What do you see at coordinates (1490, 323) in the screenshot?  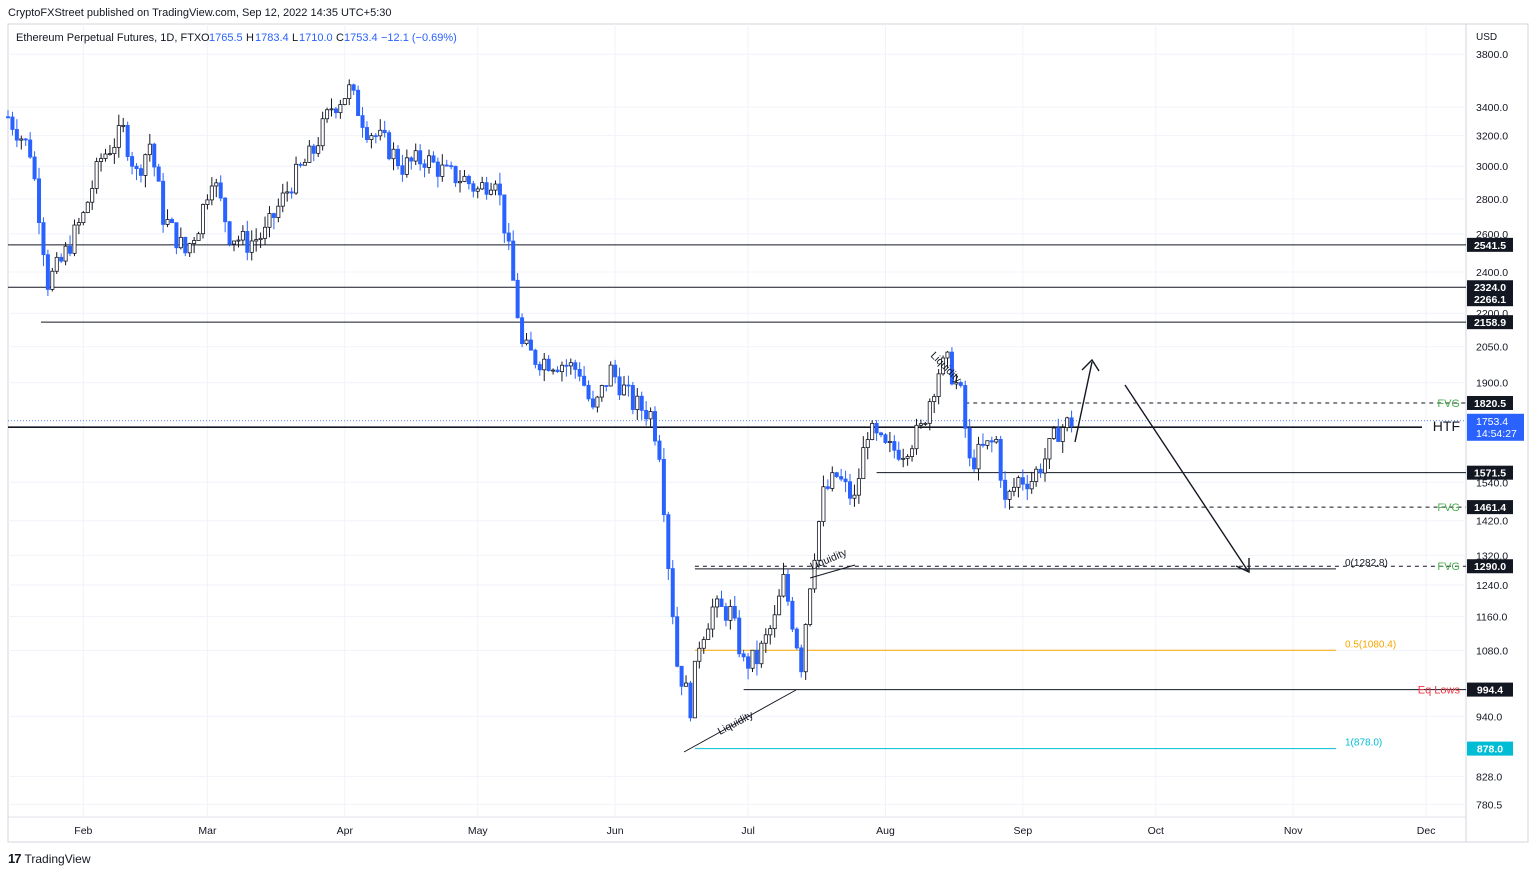 I see `price-tag-label: 2158.9` at bounding box center [1490, 323].